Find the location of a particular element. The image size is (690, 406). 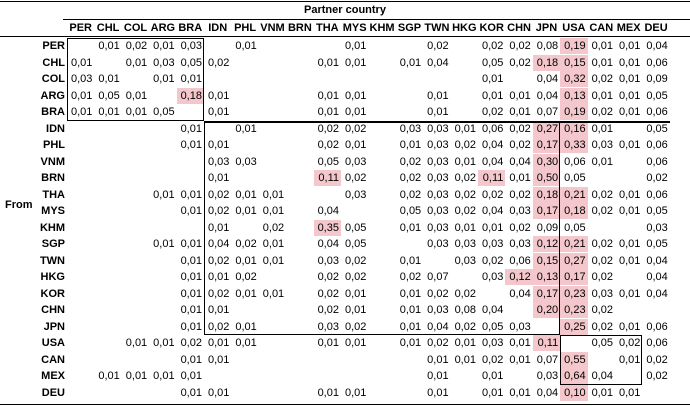

column-header-twn: TWN is located at coordinates (437, 28).